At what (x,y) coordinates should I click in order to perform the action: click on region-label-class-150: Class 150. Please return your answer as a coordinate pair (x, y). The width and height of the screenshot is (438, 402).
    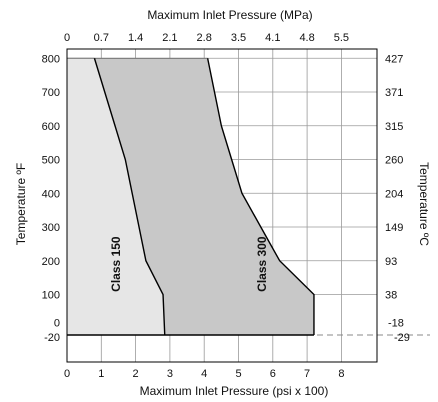
    Looking at the image, I should click on (116, 264).